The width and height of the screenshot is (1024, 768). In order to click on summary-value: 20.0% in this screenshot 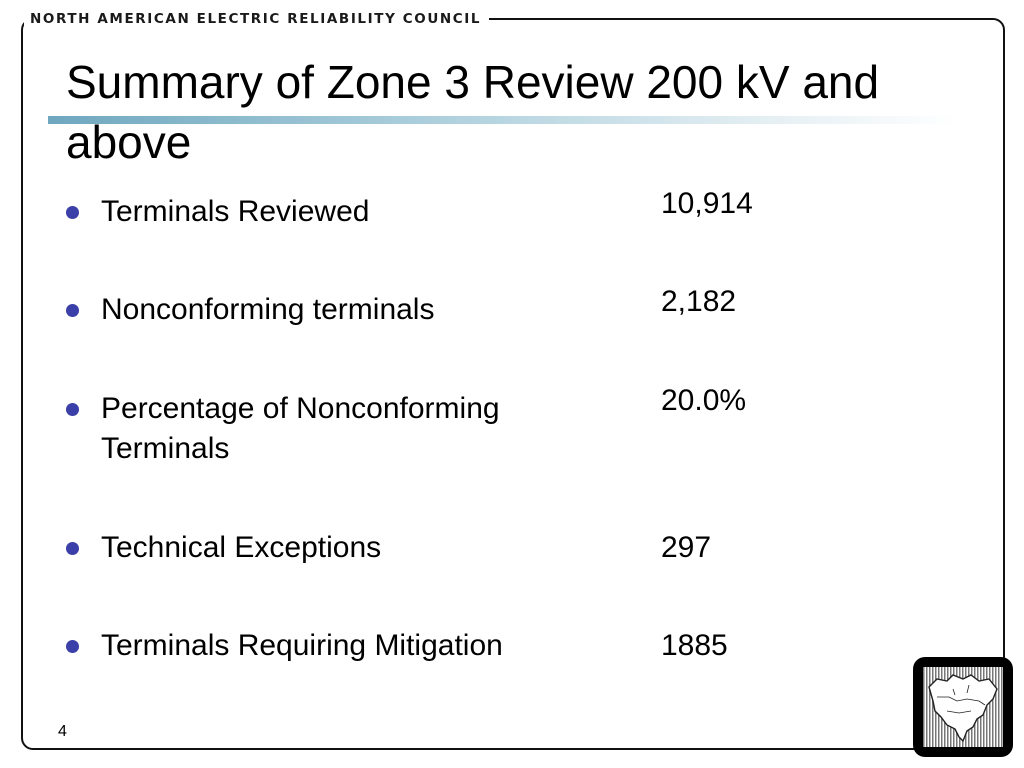, I will do `click(704, 400)`.